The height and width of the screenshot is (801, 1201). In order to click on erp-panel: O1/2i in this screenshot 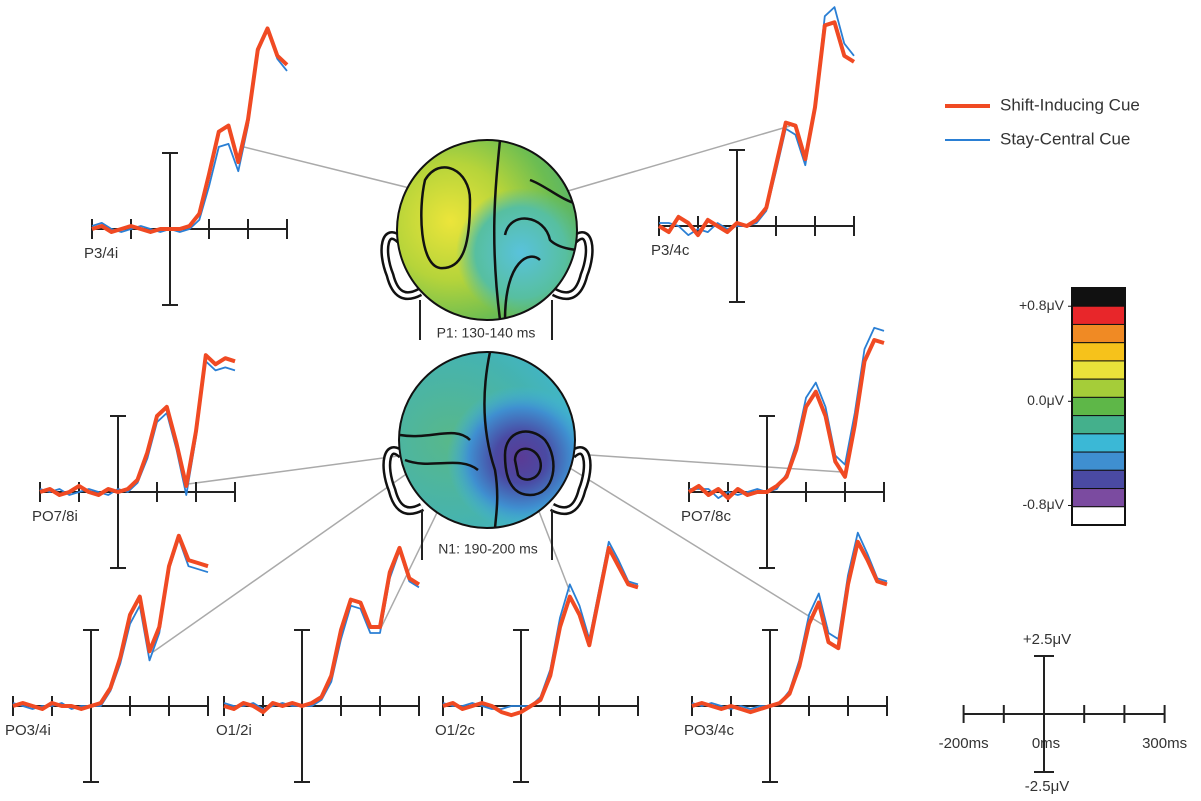, I will do `click(318, 664)`.